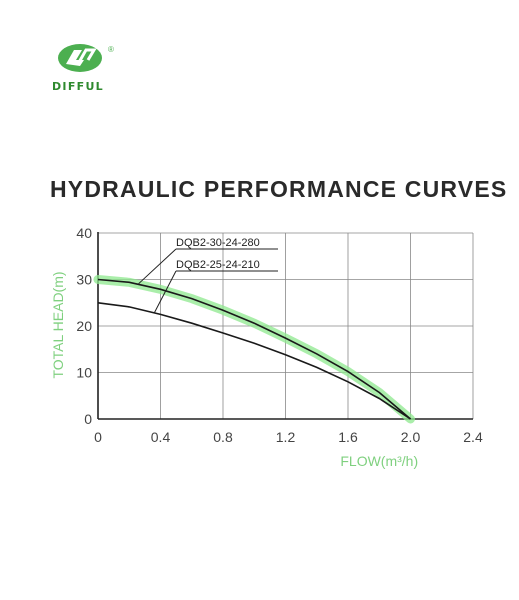 The width and height of the screenshot is (519, 600). What do you see at coordinates (111, 49) in the screenshot?
I see `registered-mark: ®` at bounding box center [111, 49].